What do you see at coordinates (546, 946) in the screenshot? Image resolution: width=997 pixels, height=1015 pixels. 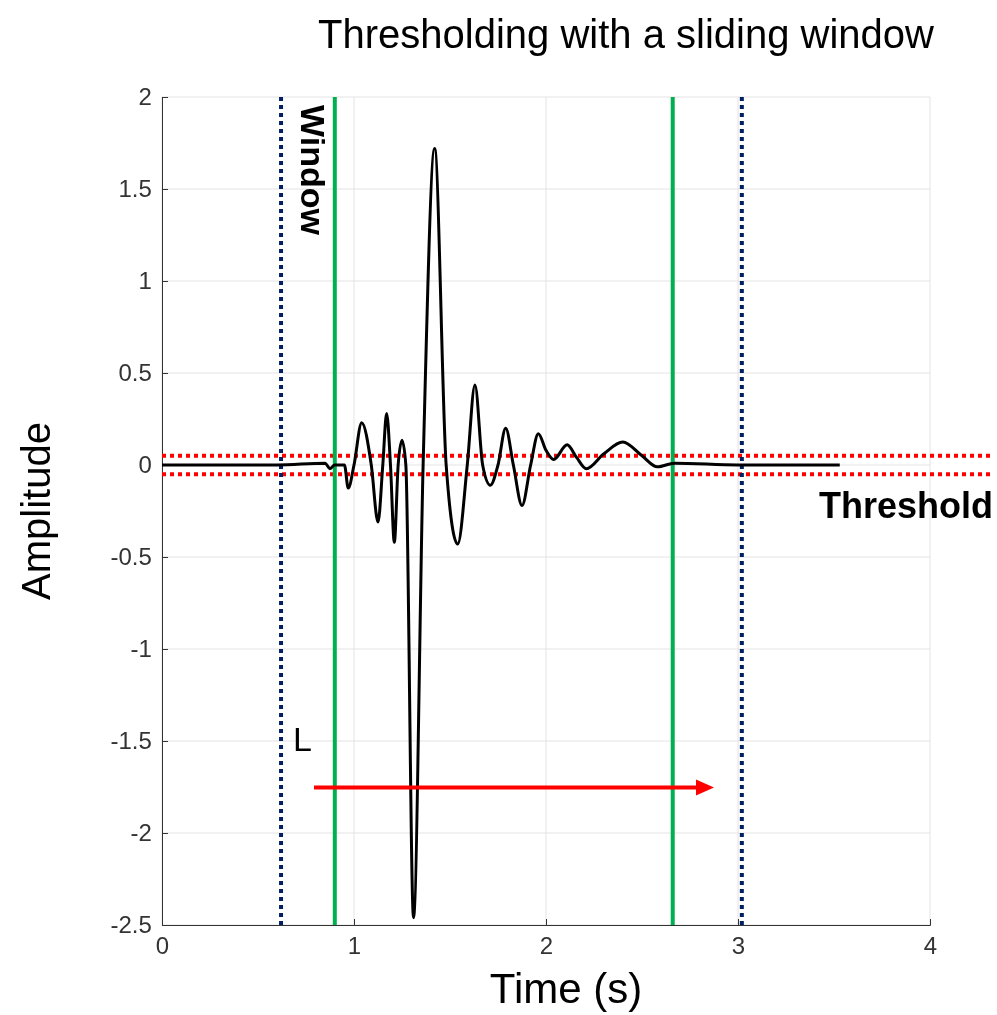 I see `x-tick-label: 2` at bounding box center [546, 946].